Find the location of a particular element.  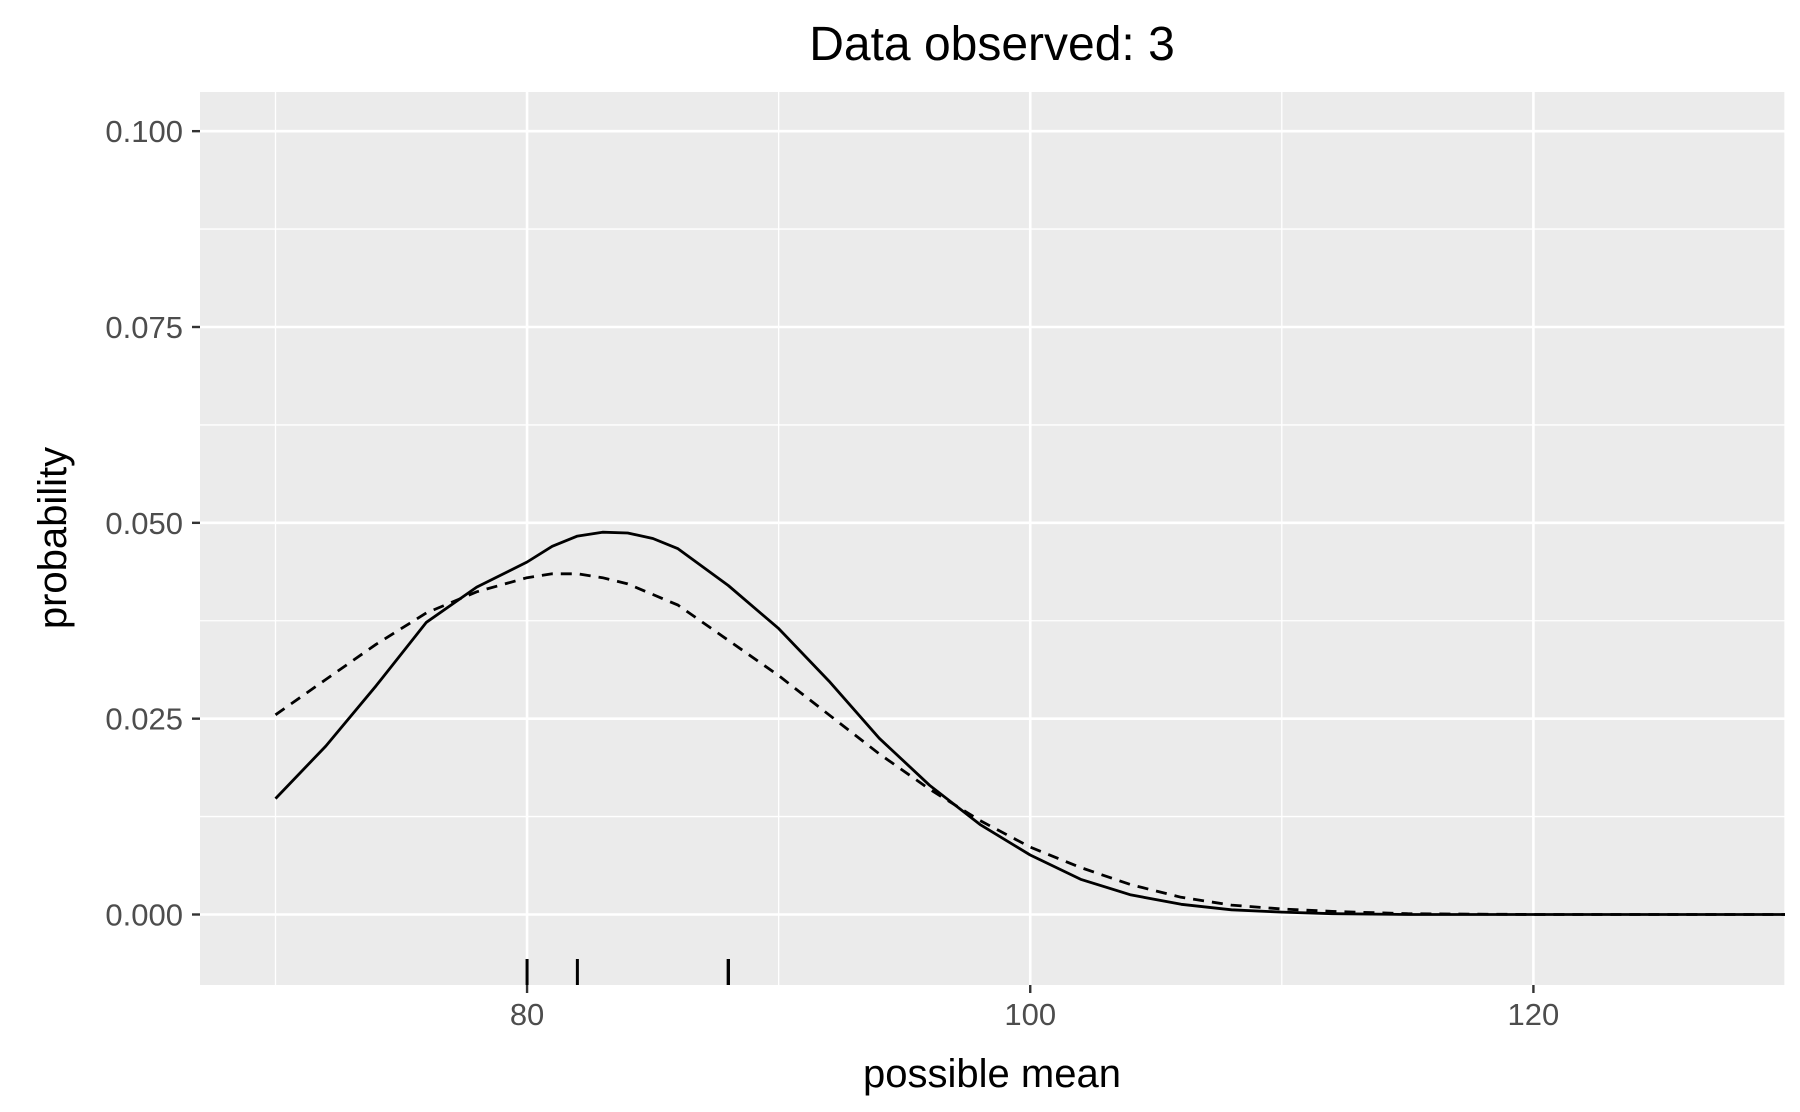

y-tick-label: 0.050 is located at coordinates (144, 523).